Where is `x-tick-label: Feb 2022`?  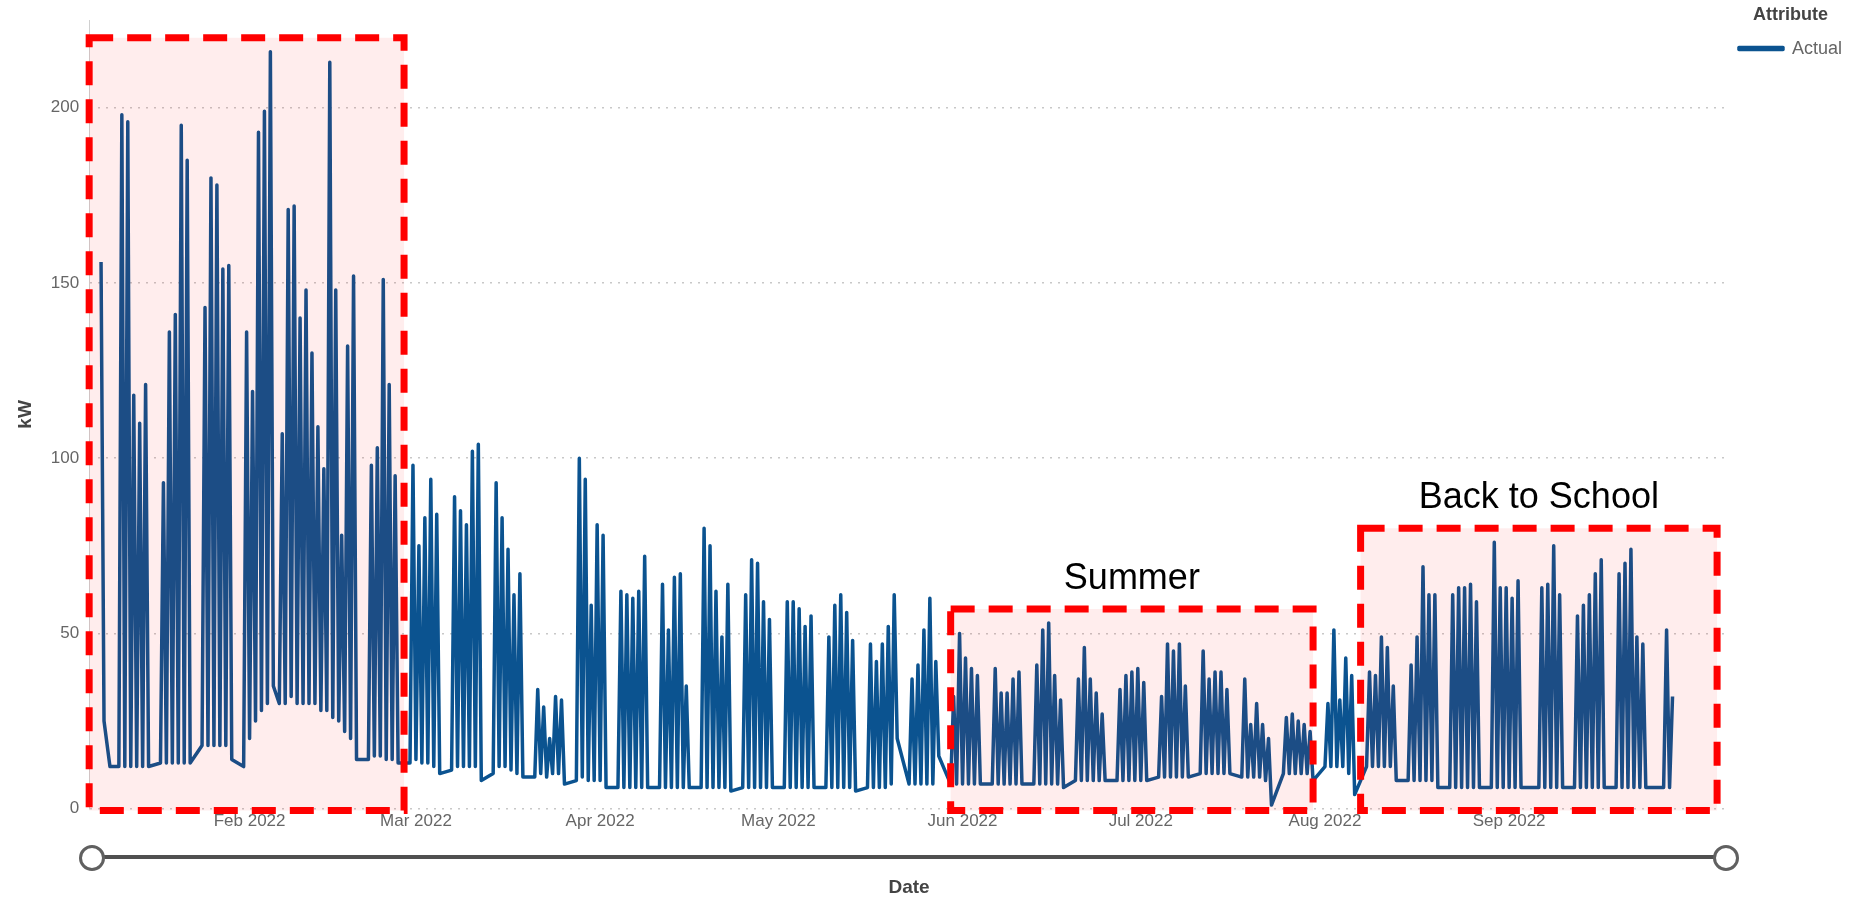 x-tick-label: Feb 2022 is located at coordinates (249, 821).